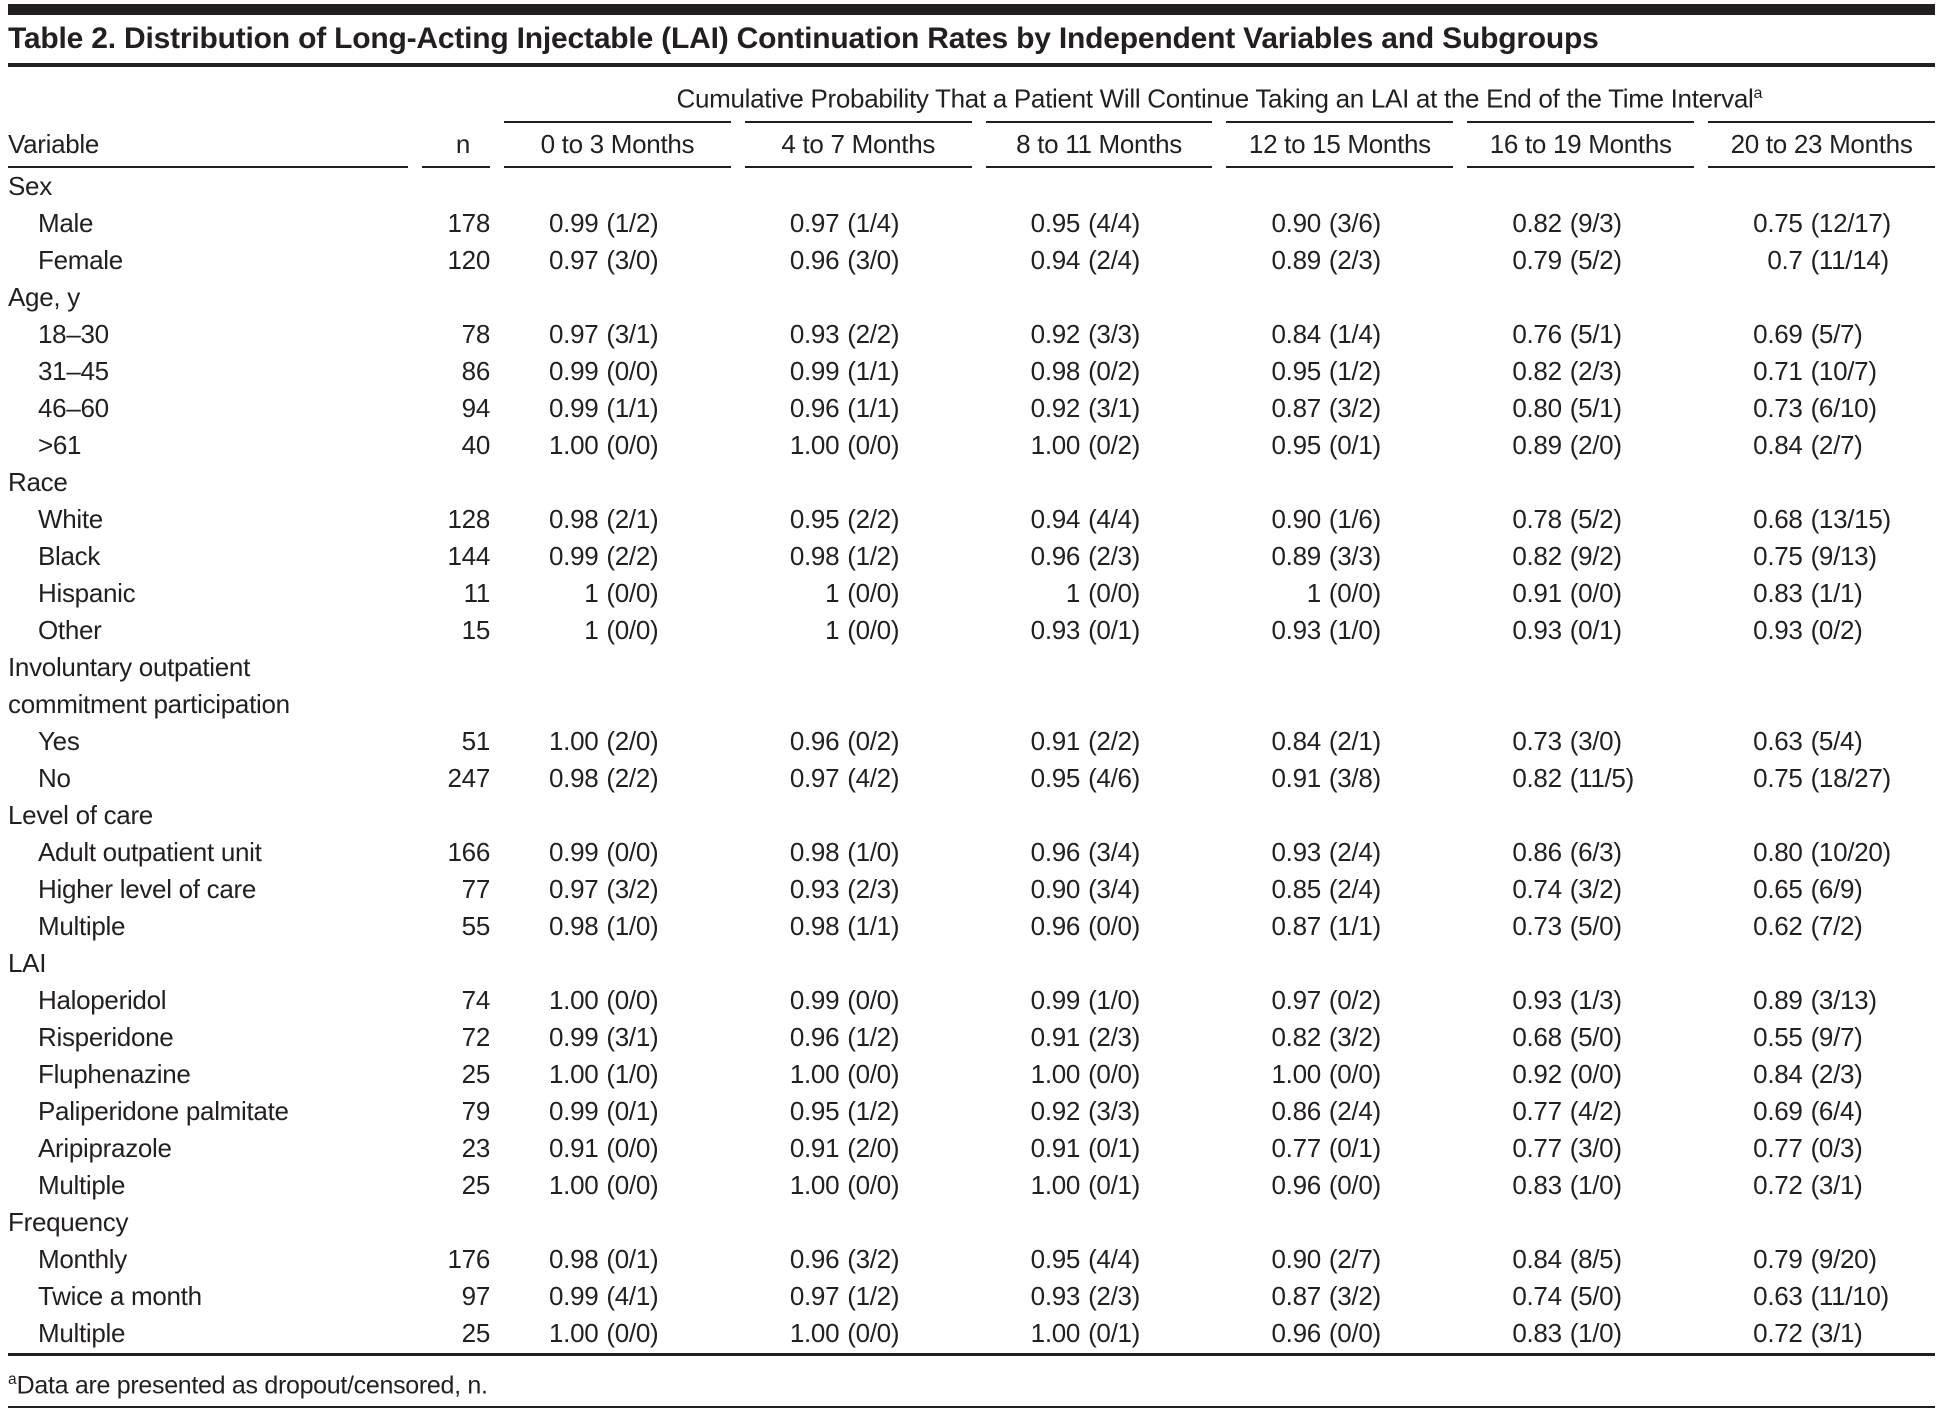 This screenshot has height=1427, width=1943. Describe the element at coordinates (1339, 778) in the screenshot. I see `probability-cell: 0.91 (3/8)` at that location.